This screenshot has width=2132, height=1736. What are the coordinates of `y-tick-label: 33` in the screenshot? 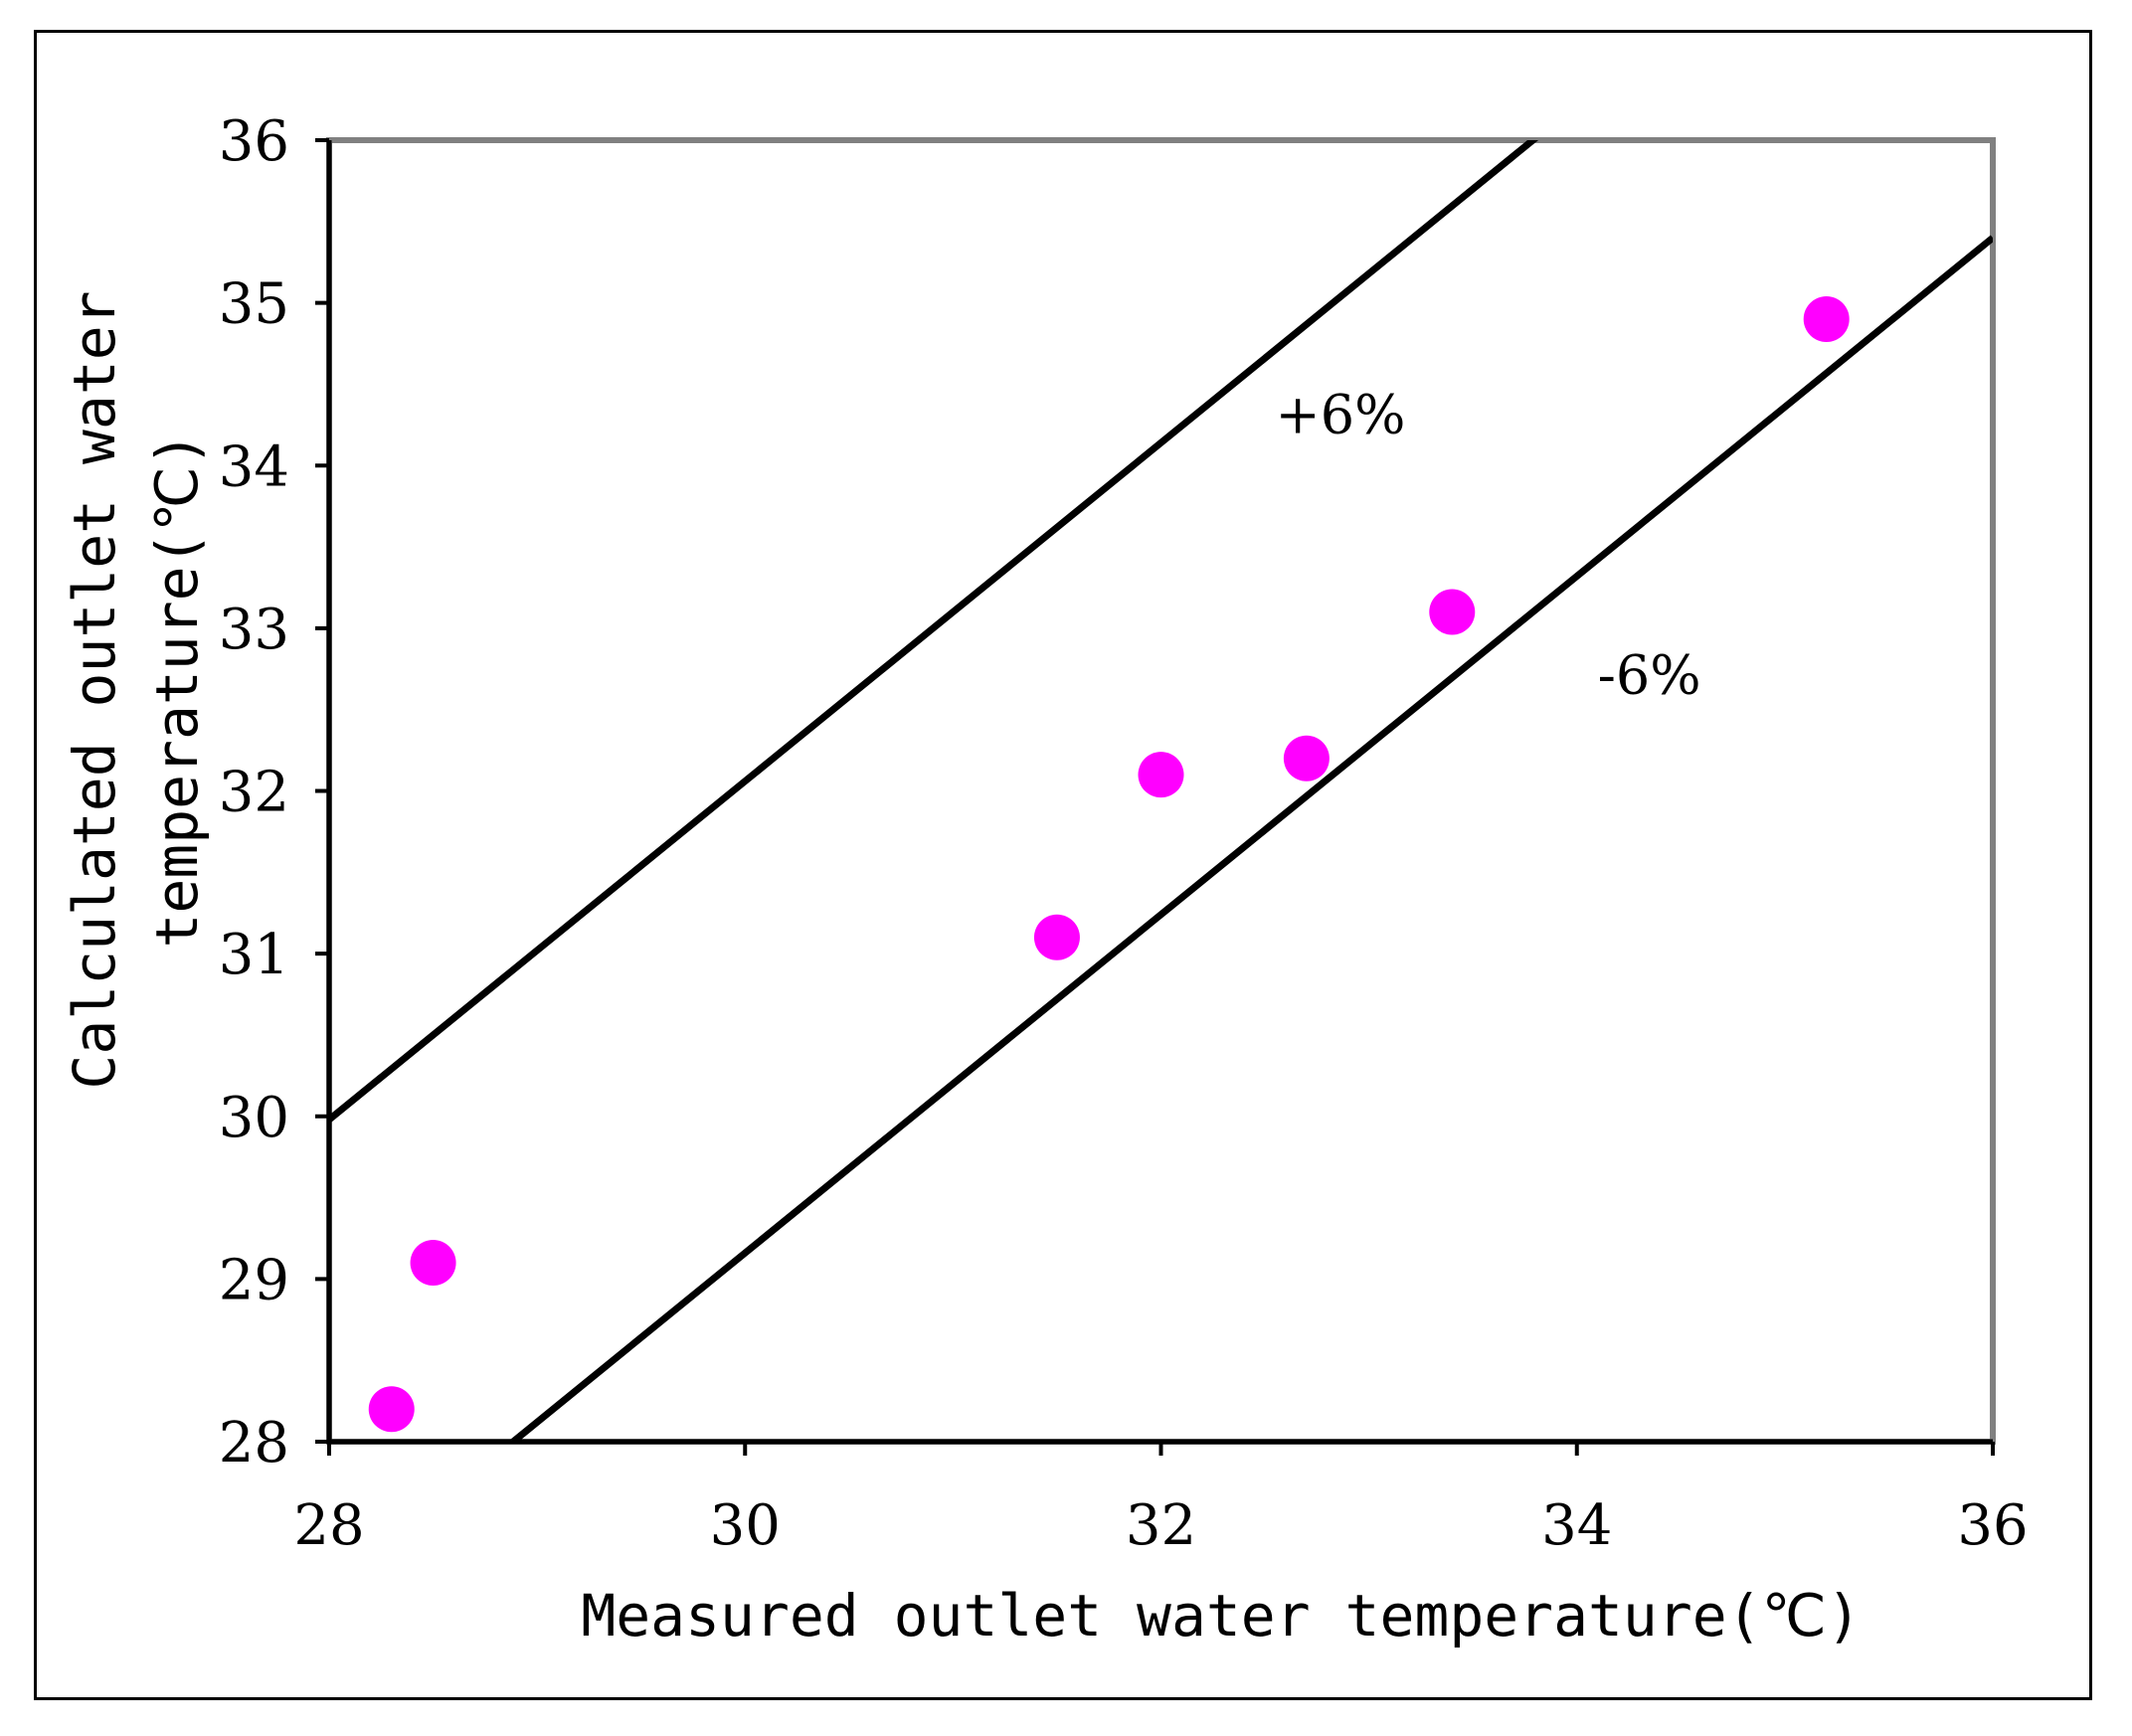 It's located at (254, 630).